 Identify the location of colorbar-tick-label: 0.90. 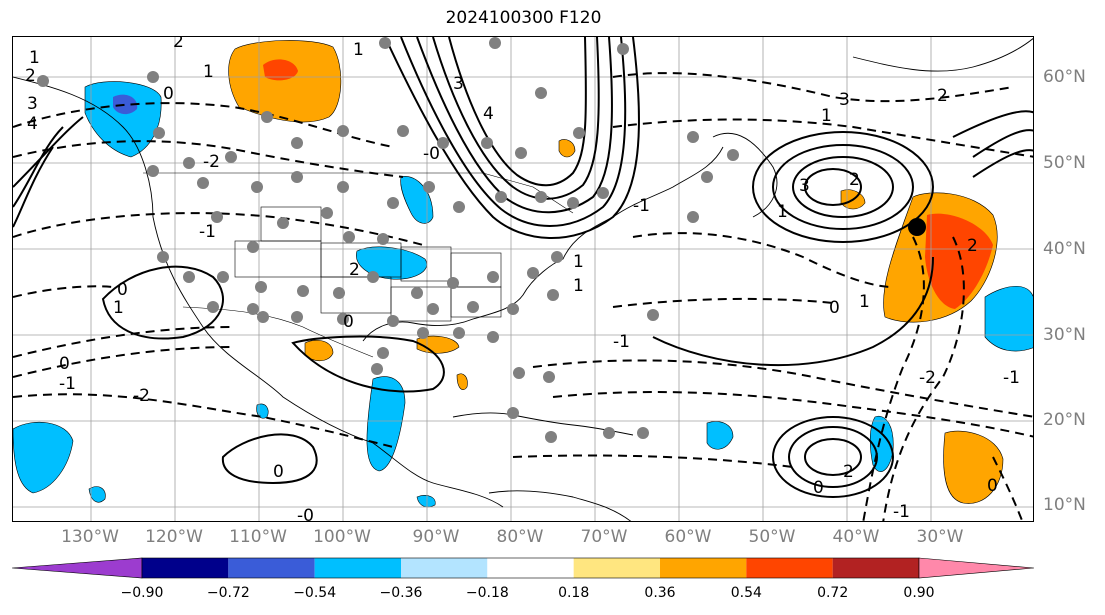
(919, 593).